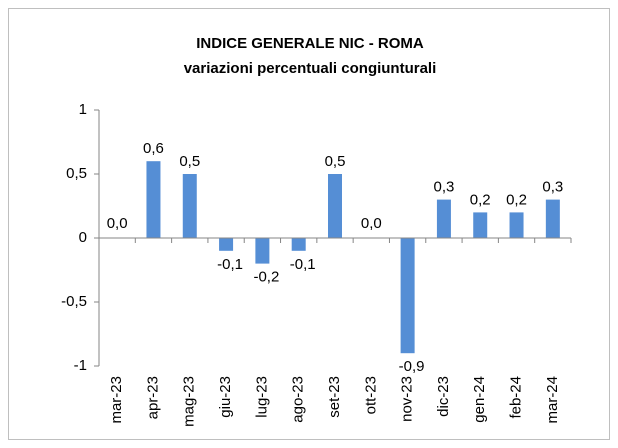 Image resolution: width=618 pixels, height=448 pixels. What do you see at coordinates (443, 396) in the screenshot?
I see `x-tick-label: dic-23` at bounding box center [443, 396].